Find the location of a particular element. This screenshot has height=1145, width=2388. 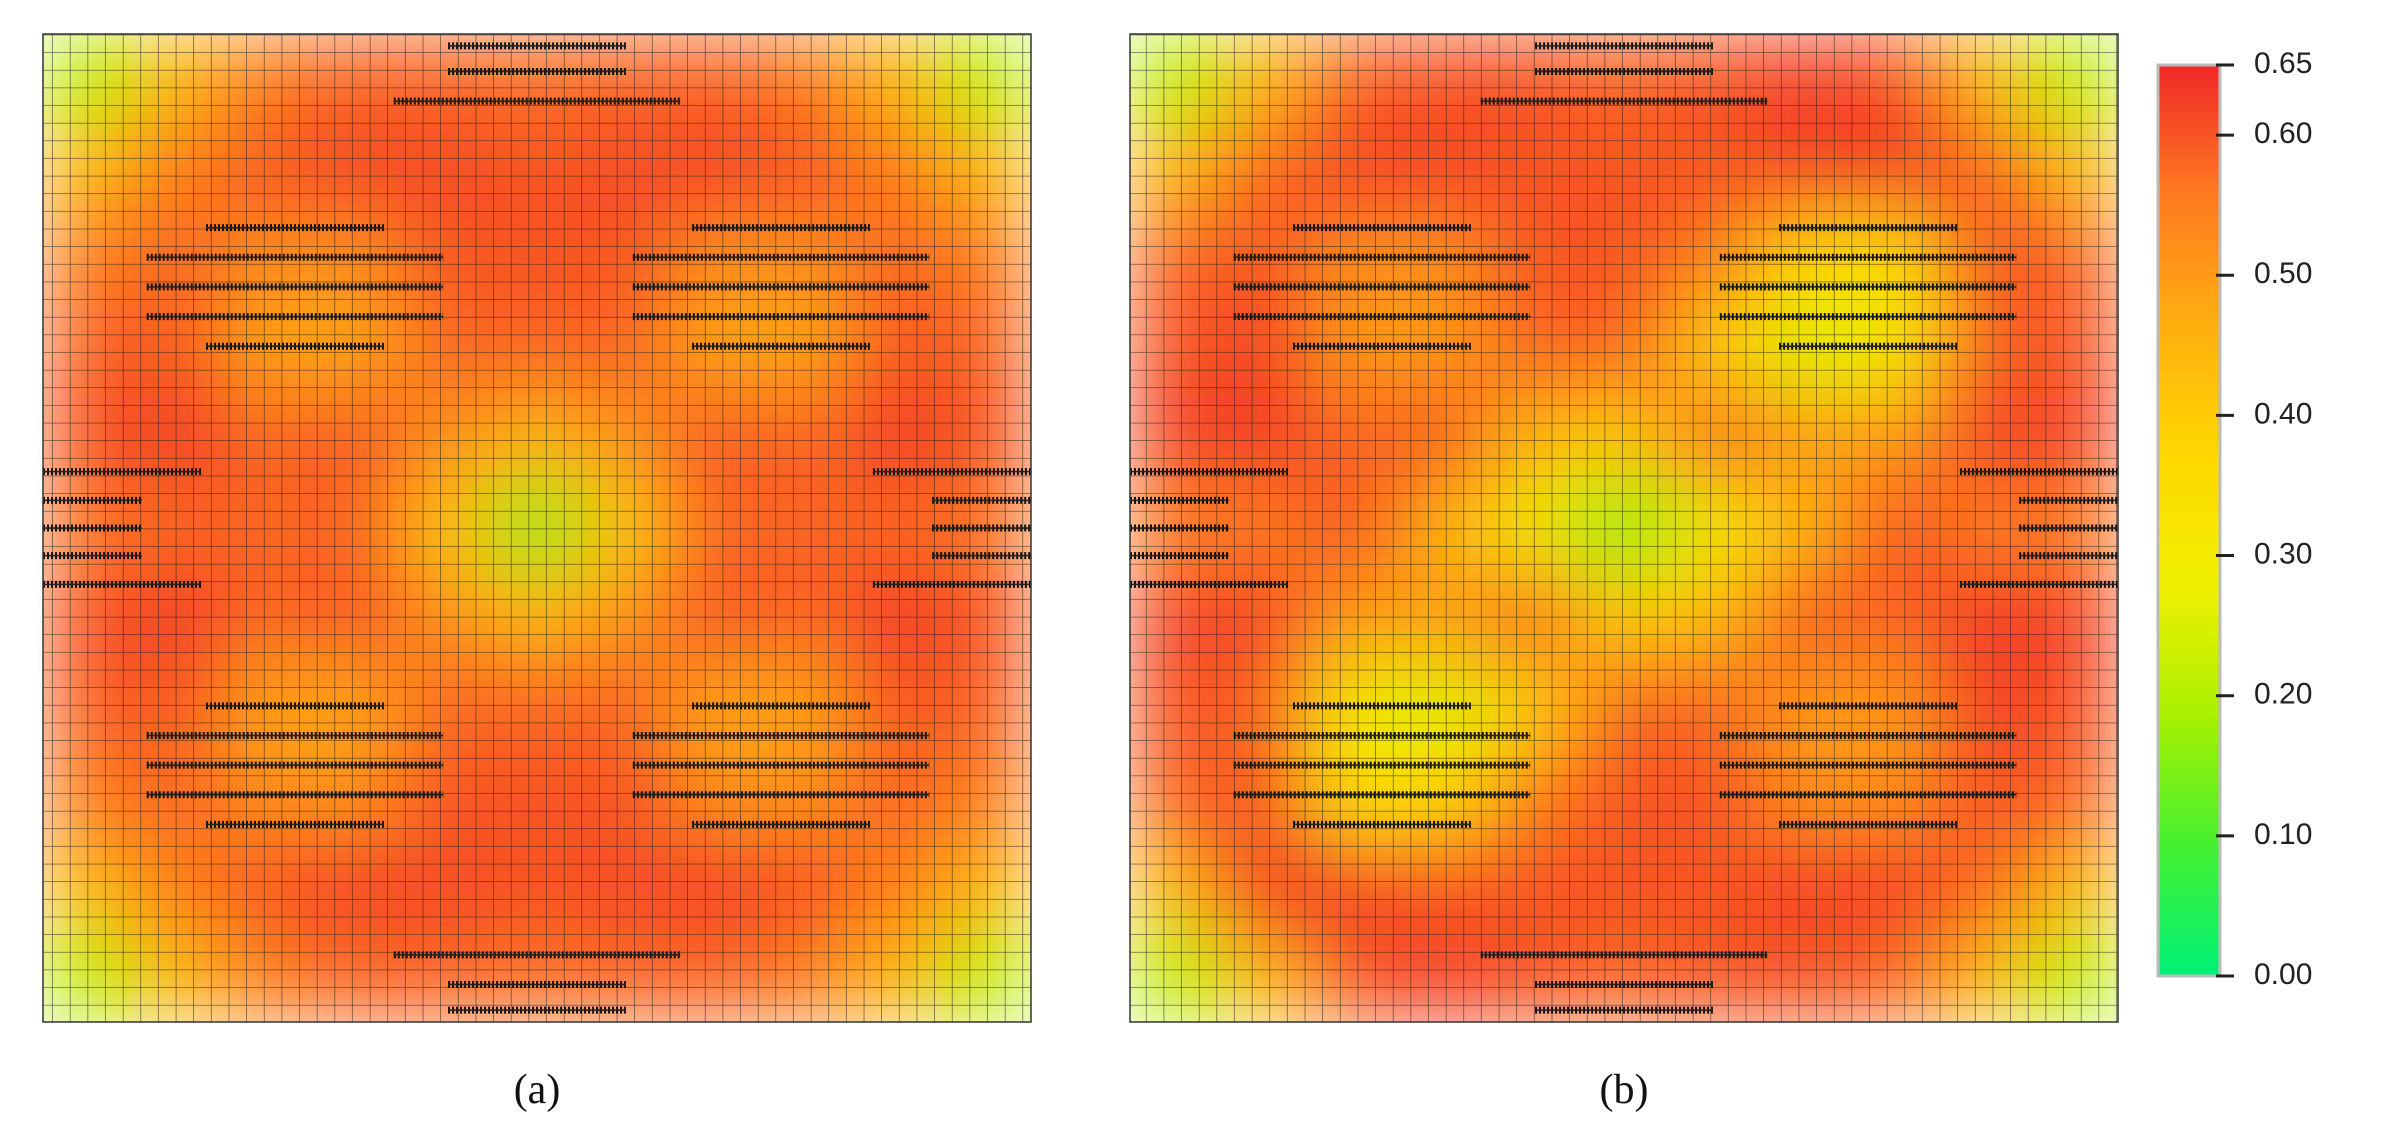

colorbar-tick-label: 0.60 is located at coordinates (2283, 133).